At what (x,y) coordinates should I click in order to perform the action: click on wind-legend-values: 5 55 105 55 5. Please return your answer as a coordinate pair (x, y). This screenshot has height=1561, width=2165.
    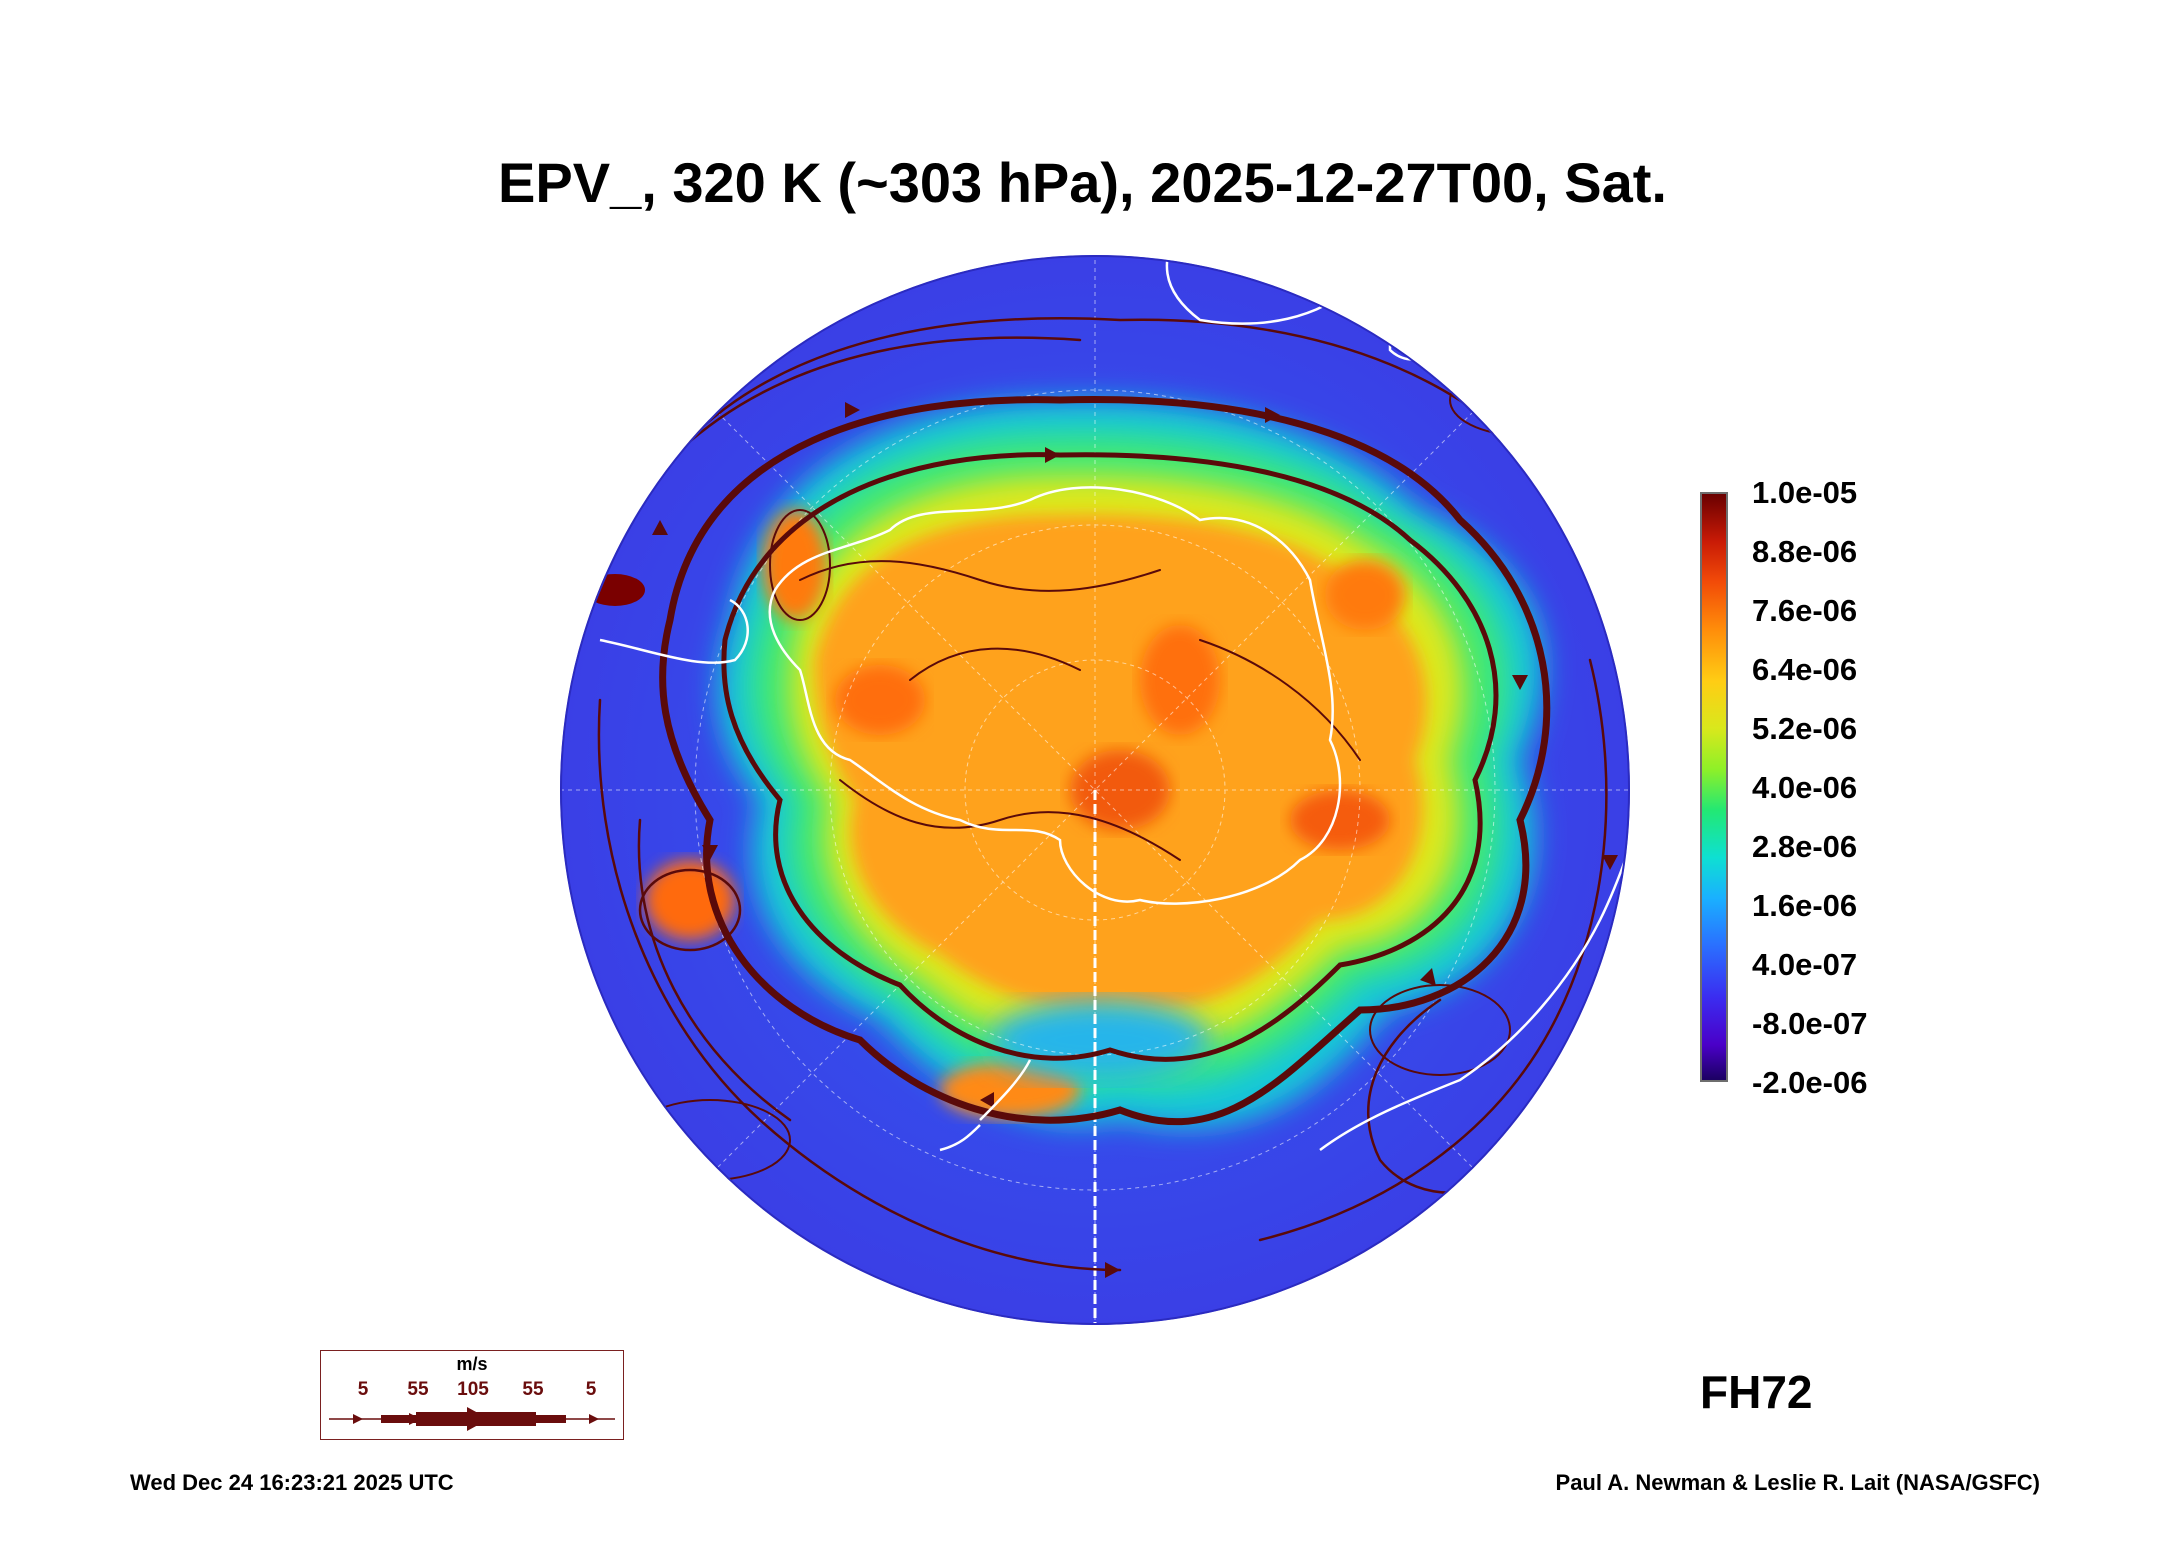
    Looking at the image, I should click on (472, 1391).